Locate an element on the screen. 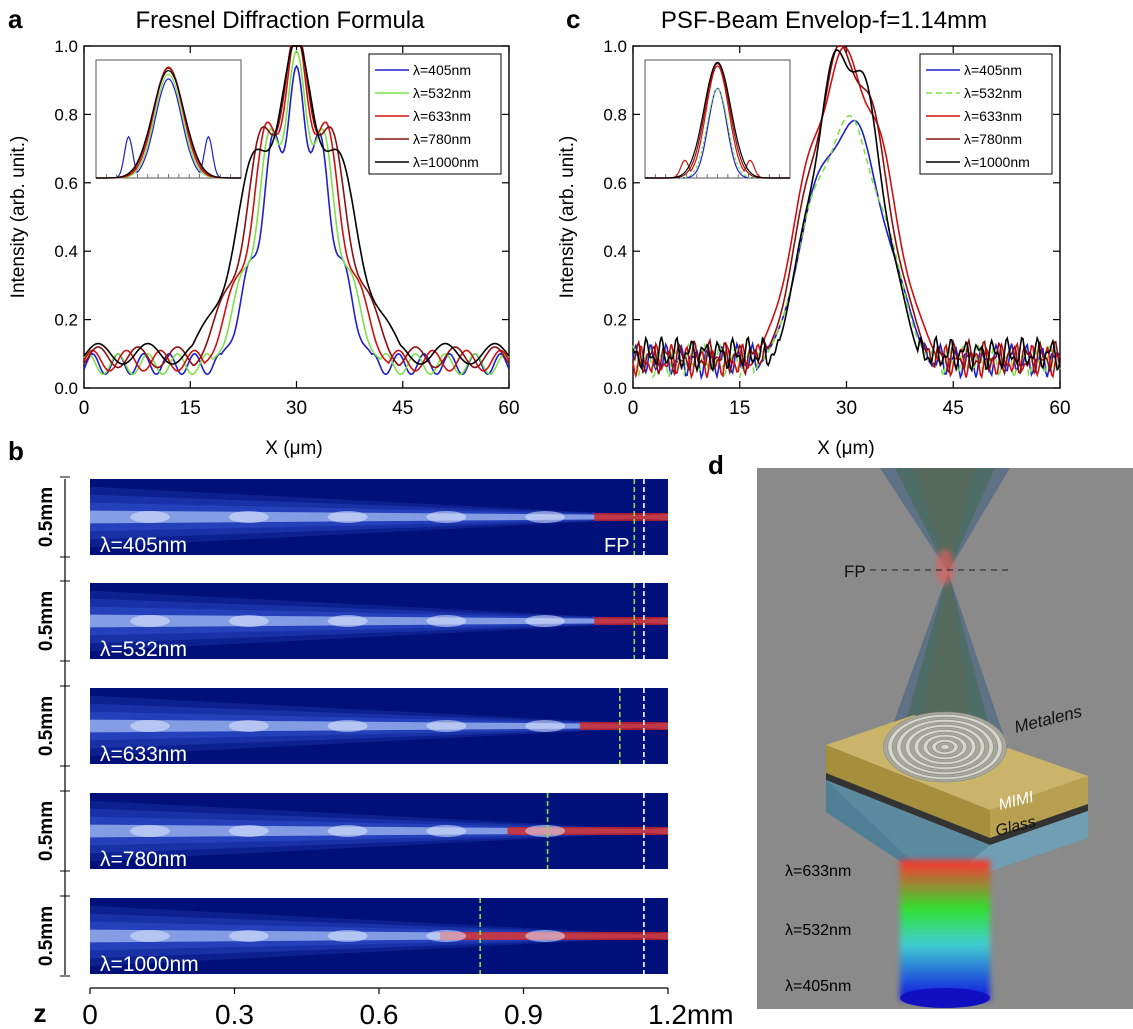  metalens-rings is located at coordinates (945, 747).